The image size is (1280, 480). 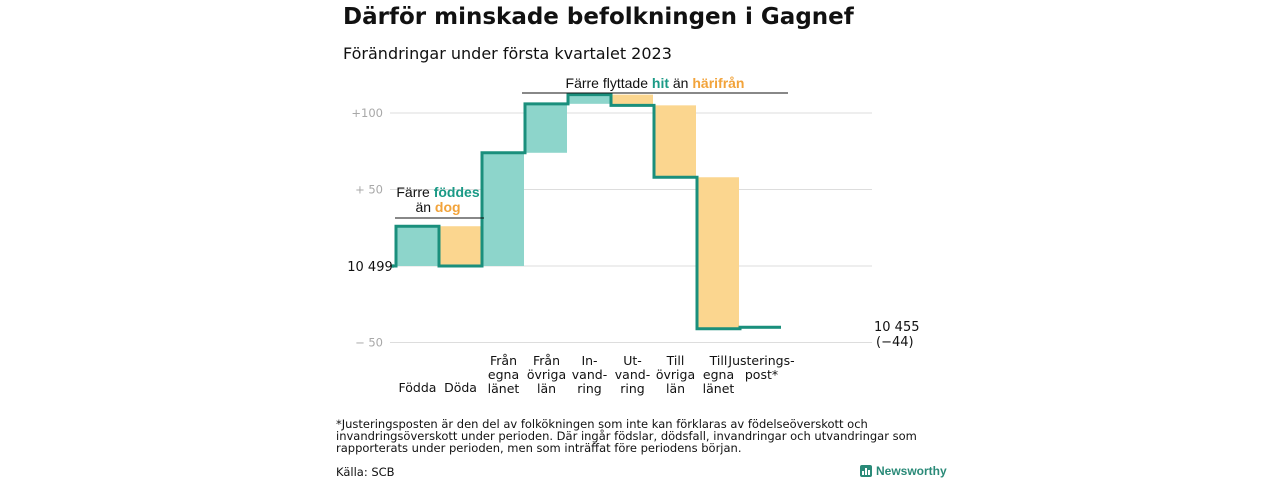 What do you see at coordinates (632, 100) in the screenshot?
I see `bar-utvandring` at bounding box center [632, 100].